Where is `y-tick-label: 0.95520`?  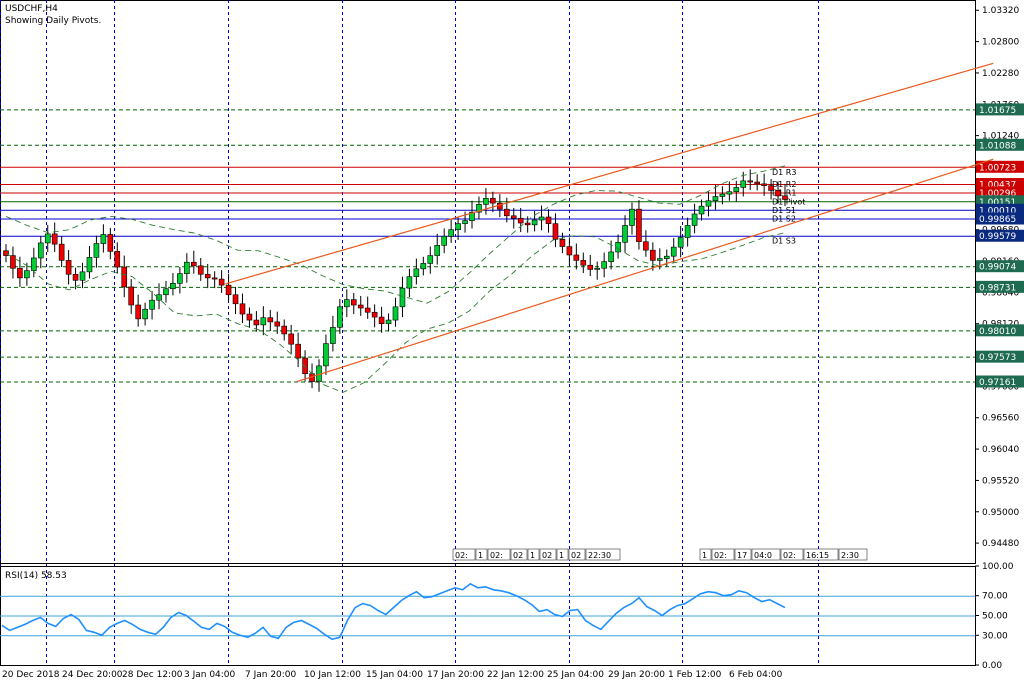 y-tick-label: 0.95520 is located at coordinates (1000, 481).